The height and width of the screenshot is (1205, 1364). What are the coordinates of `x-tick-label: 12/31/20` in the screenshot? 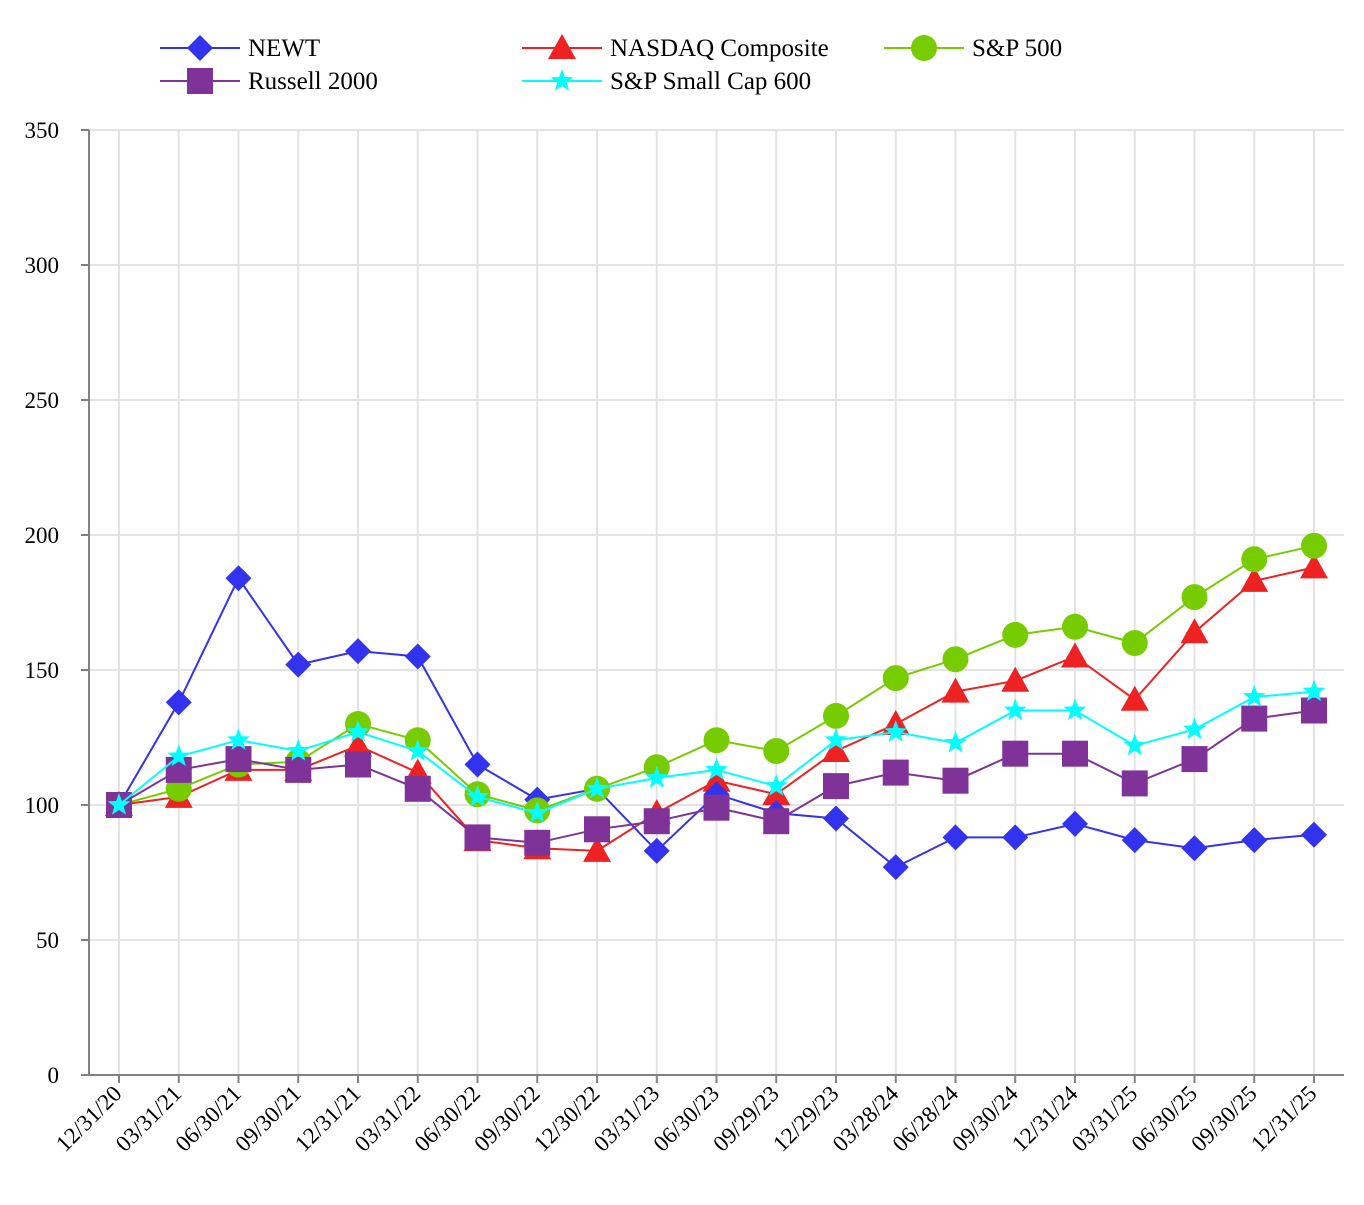 It's located at (89, 1119).